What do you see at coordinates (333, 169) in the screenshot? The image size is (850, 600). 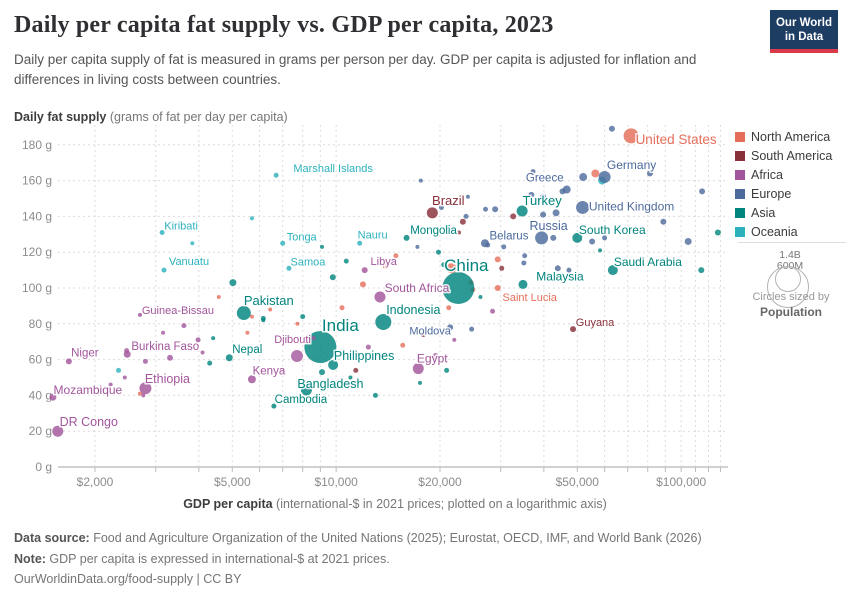 I see `country-label-marshall-islands: Marshall Islands` at bounding box center [333, 169].